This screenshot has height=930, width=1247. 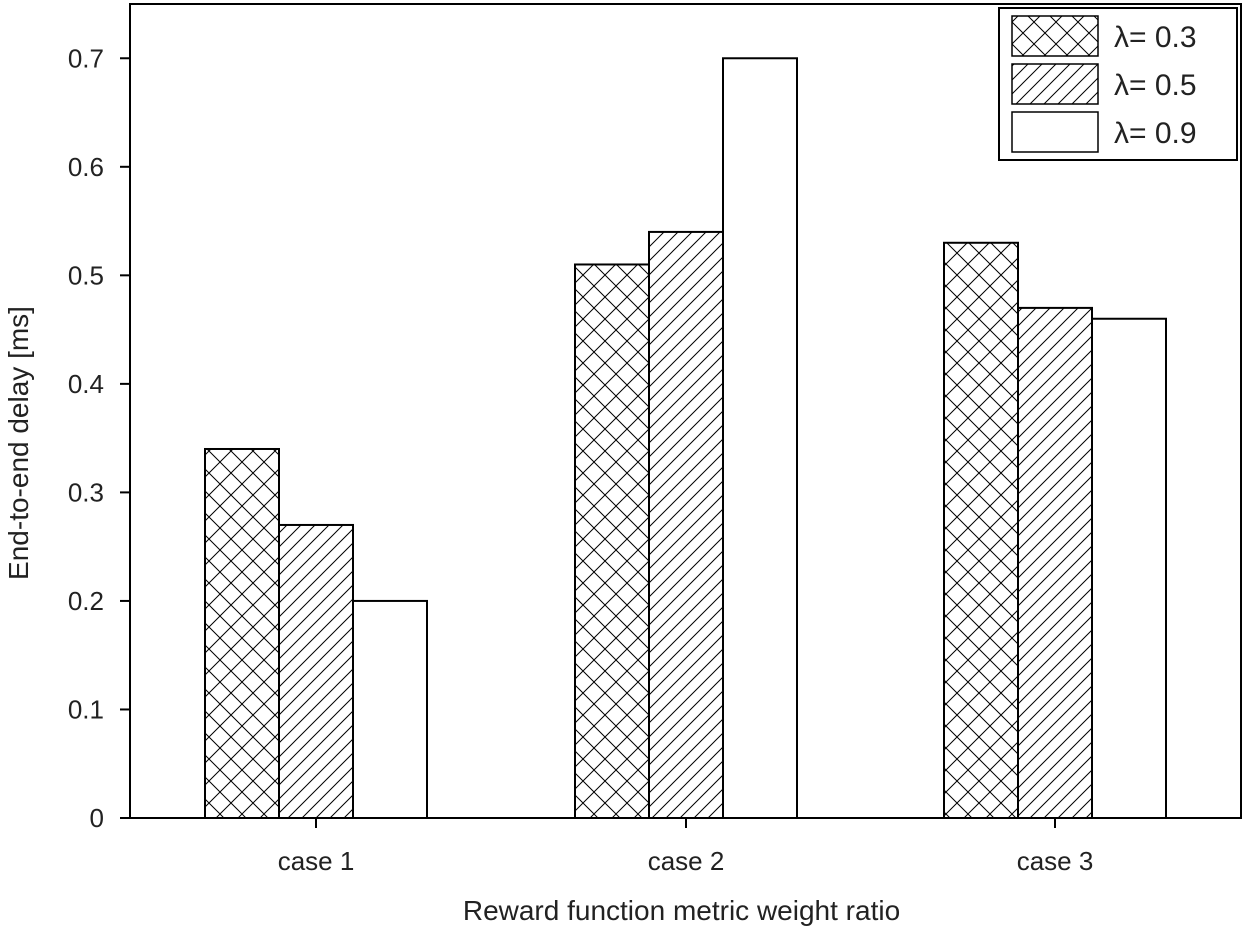 I want to click on y-tick-label: 0, so click(x=97, y=818).